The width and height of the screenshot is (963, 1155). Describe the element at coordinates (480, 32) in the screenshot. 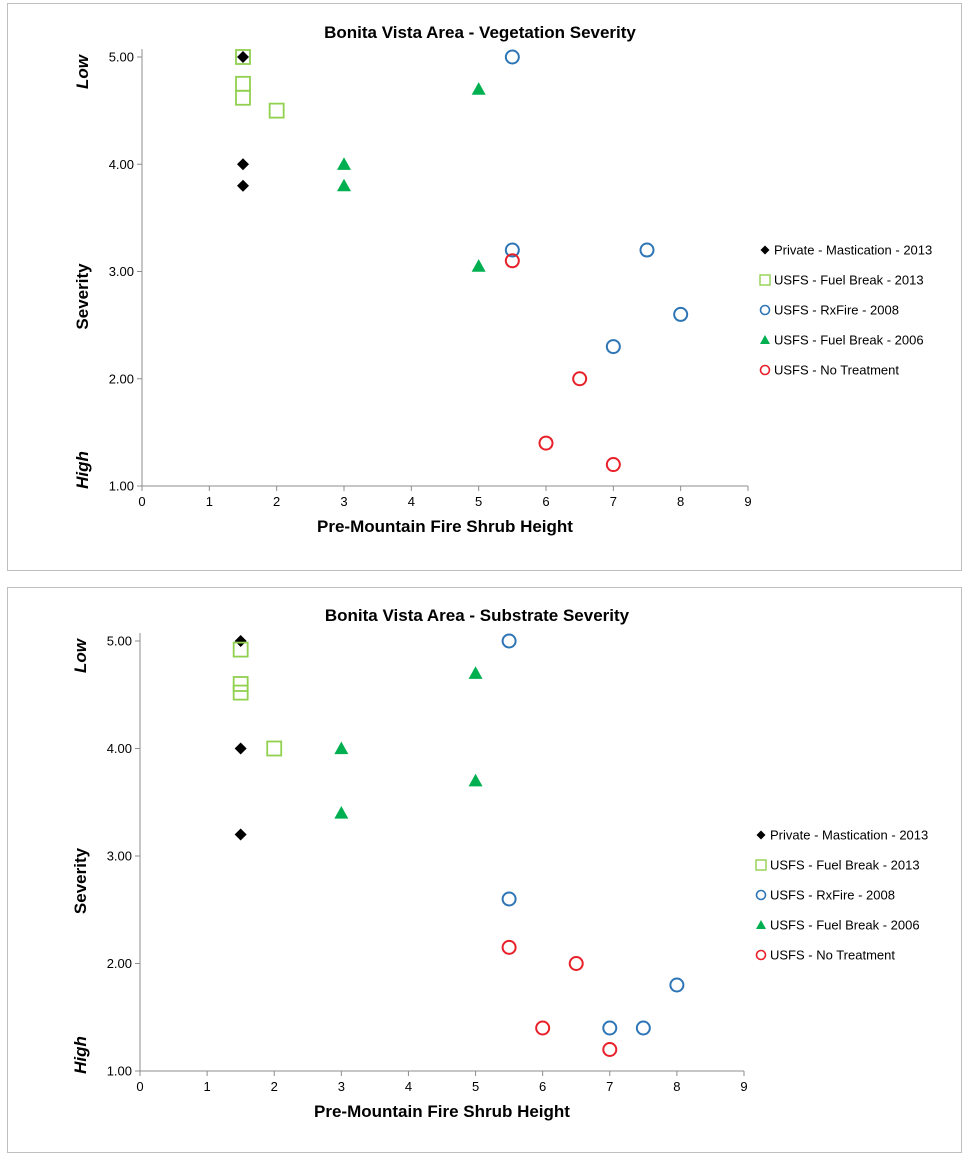

I see `chart-title: Bonita Vista Area - Vegetation Severity` at that location.